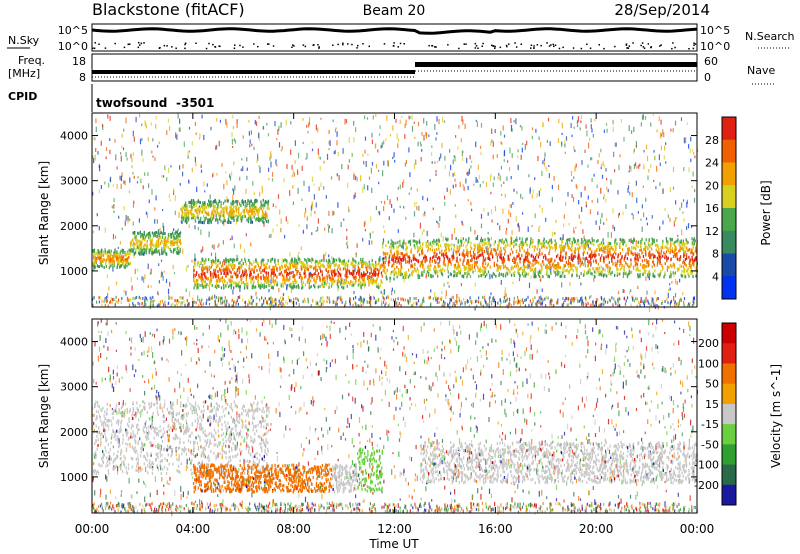  I want to click on x-axis-title: Time UT, so click(393, 544).